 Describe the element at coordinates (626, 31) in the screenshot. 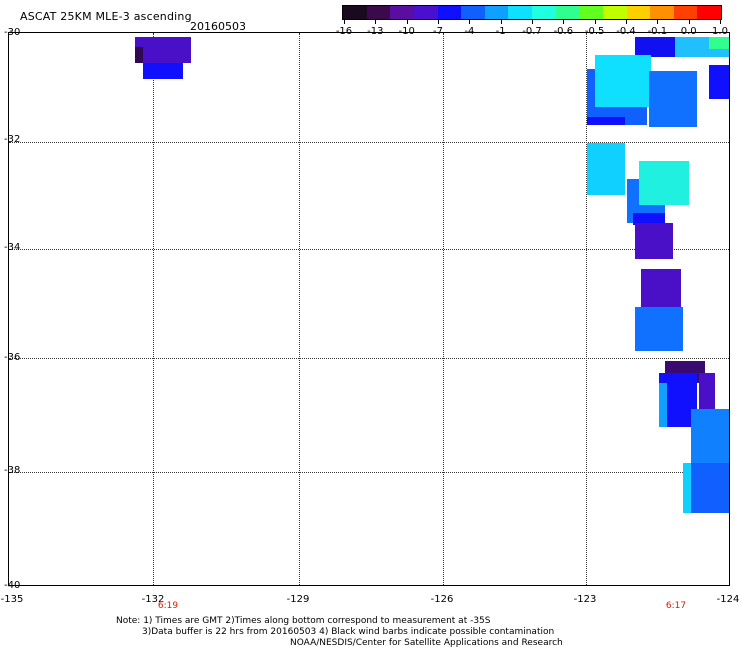

I see `colorbar-label: -0.4` at that location.